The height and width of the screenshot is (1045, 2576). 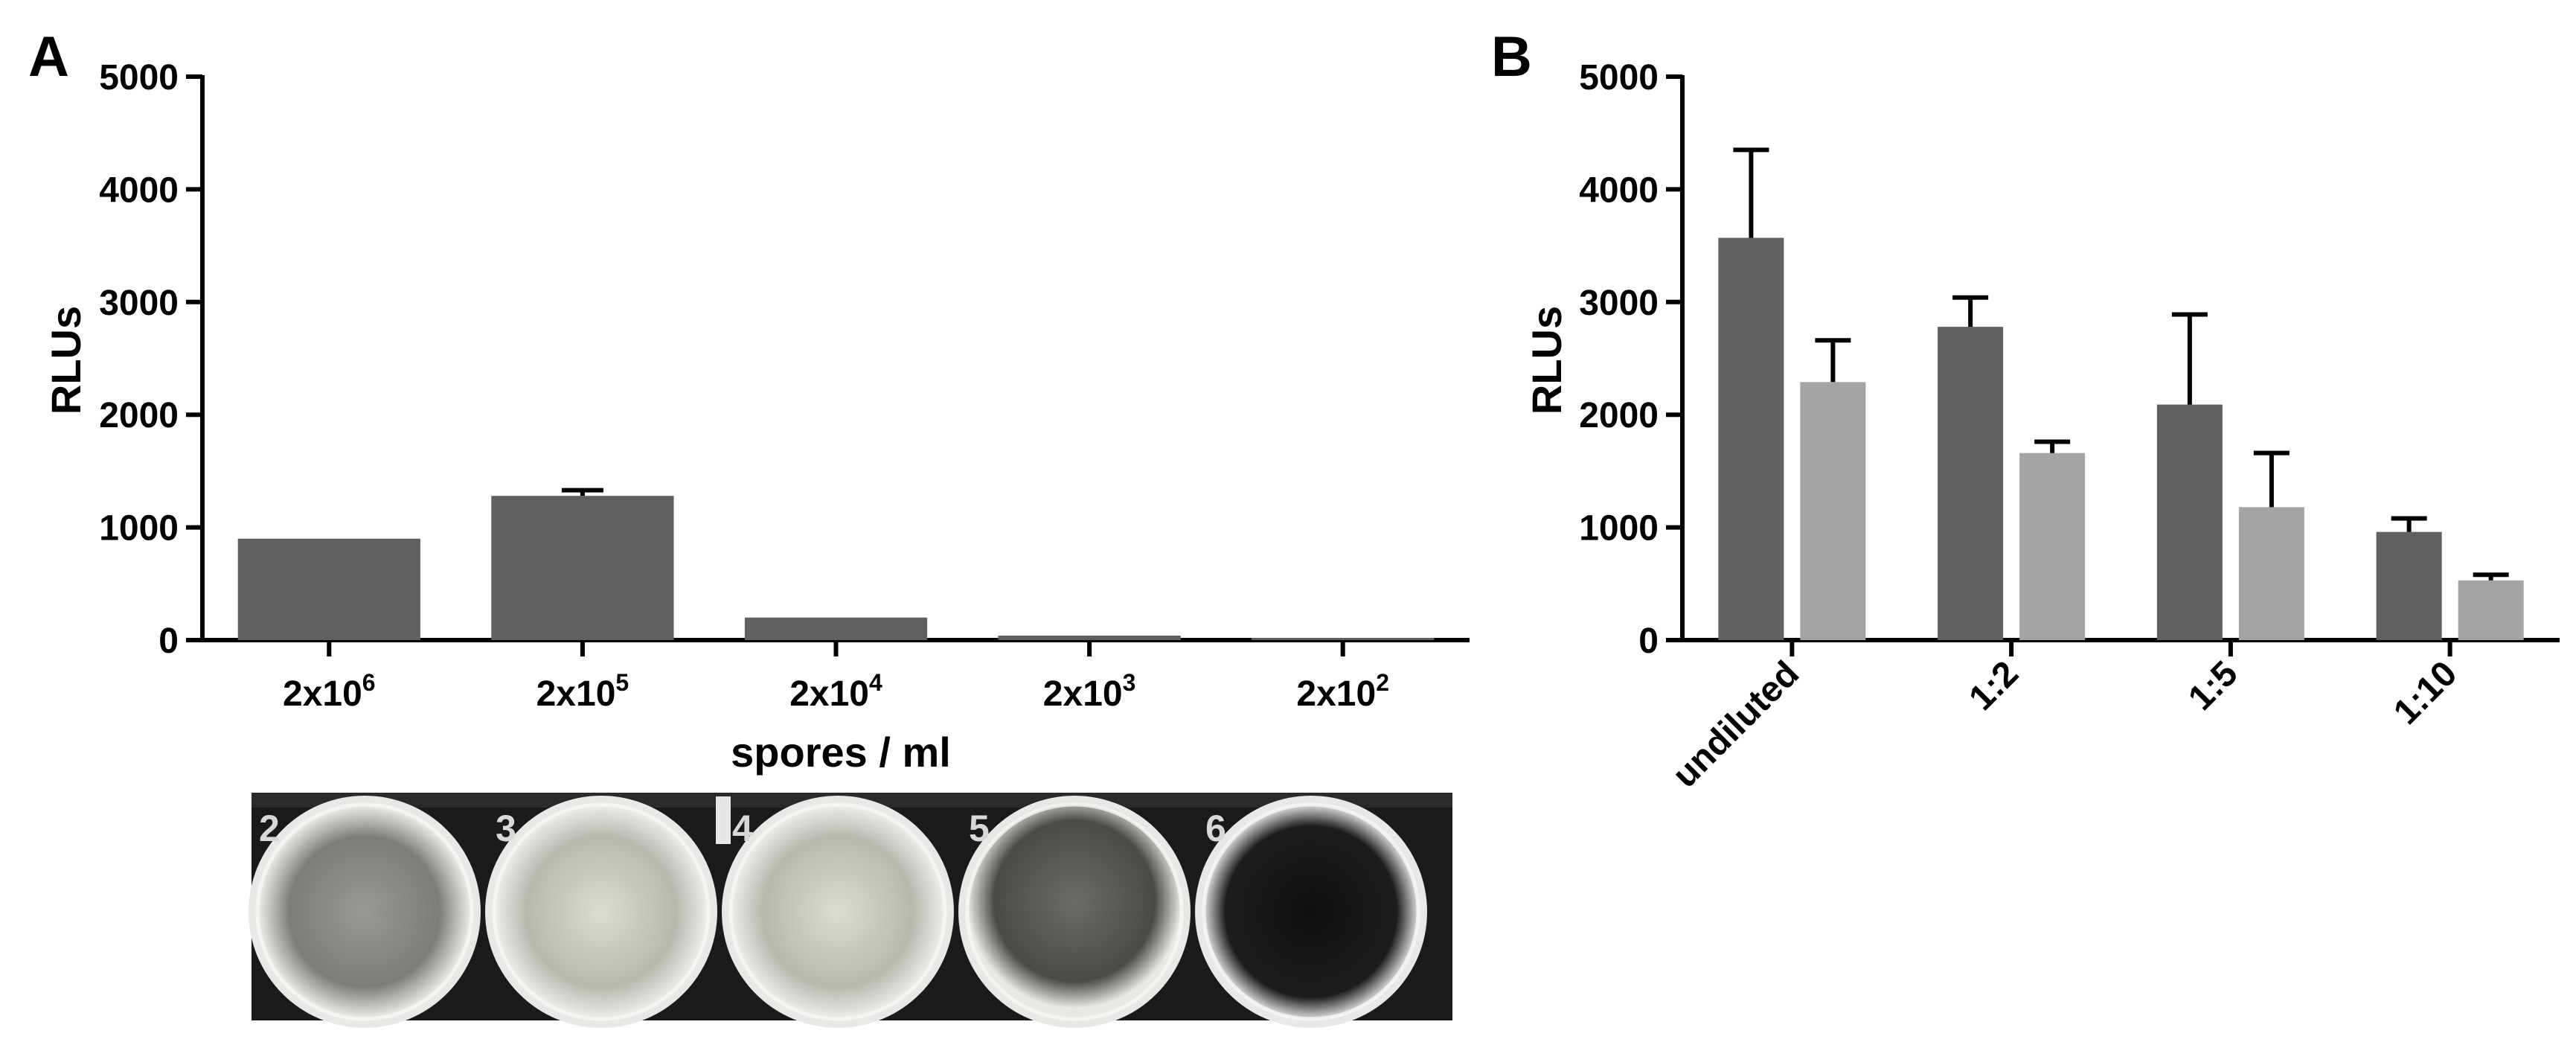 I want to click on panel-b-category-label: 1:2, so click(x=1993, y=685).